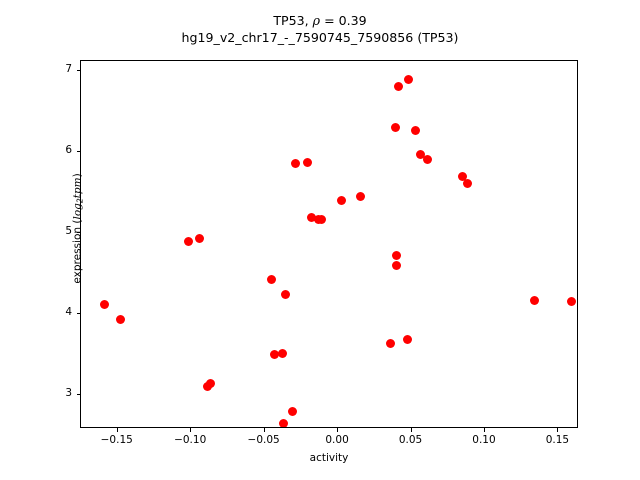 This screenshot has width=640, height=480. What do you see at coordinates (68, 311) in the screenshot?
I see `y-tick-label: 4` at bounding box center [68, 311].